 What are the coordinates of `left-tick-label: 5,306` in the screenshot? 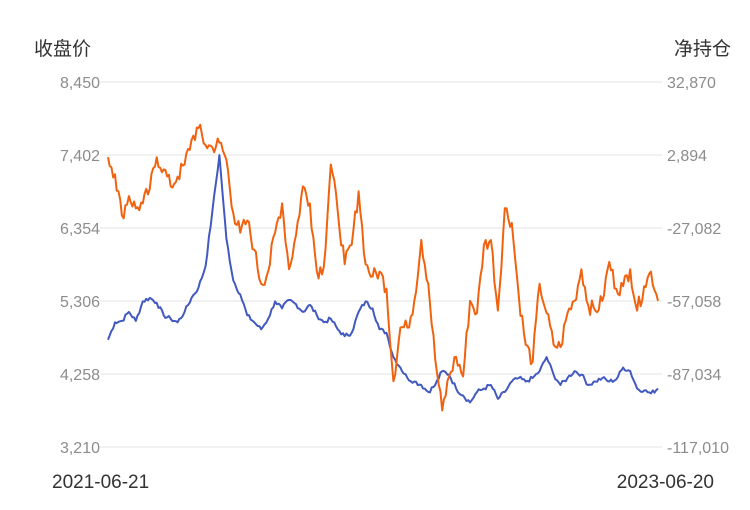 It's located at (80, 302).